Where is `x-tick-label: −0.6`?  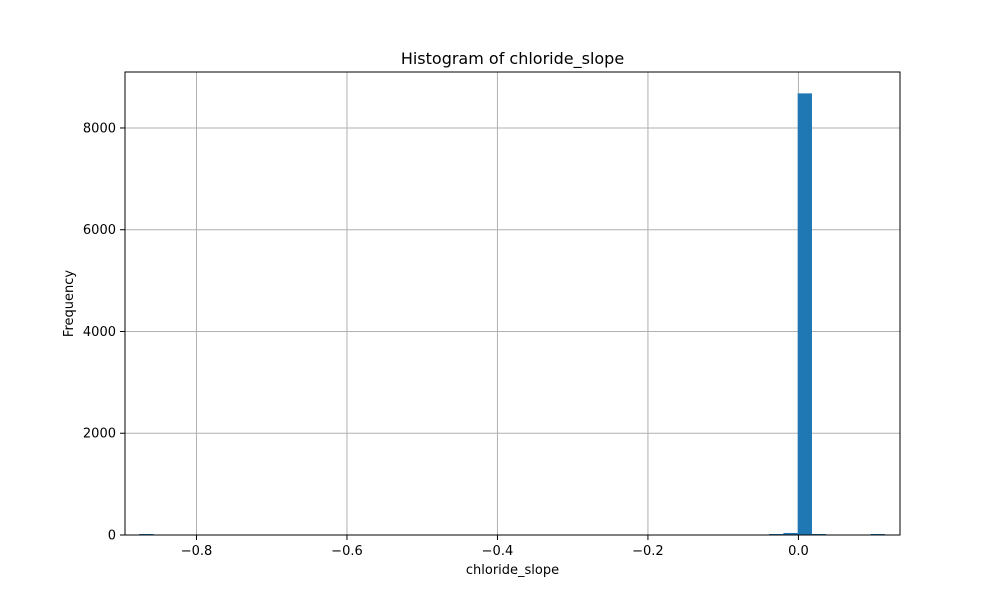
x-tick-label: −0.6 is located at coordinates (347, 551).